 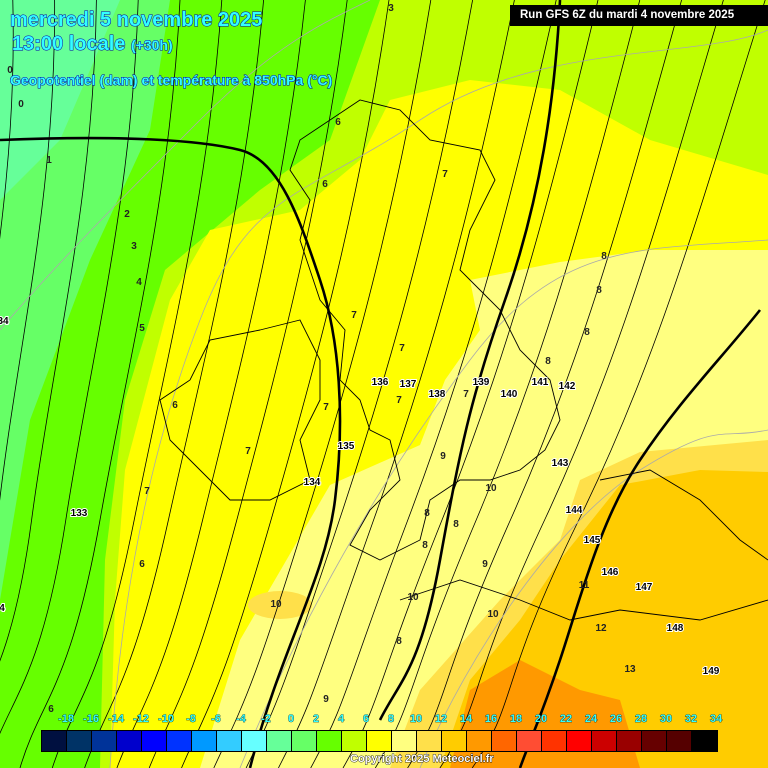 What do you see at coordinates (141, 719) in the screenshot?
I see `legend-tick: -12` at bounding box center [141, 719].